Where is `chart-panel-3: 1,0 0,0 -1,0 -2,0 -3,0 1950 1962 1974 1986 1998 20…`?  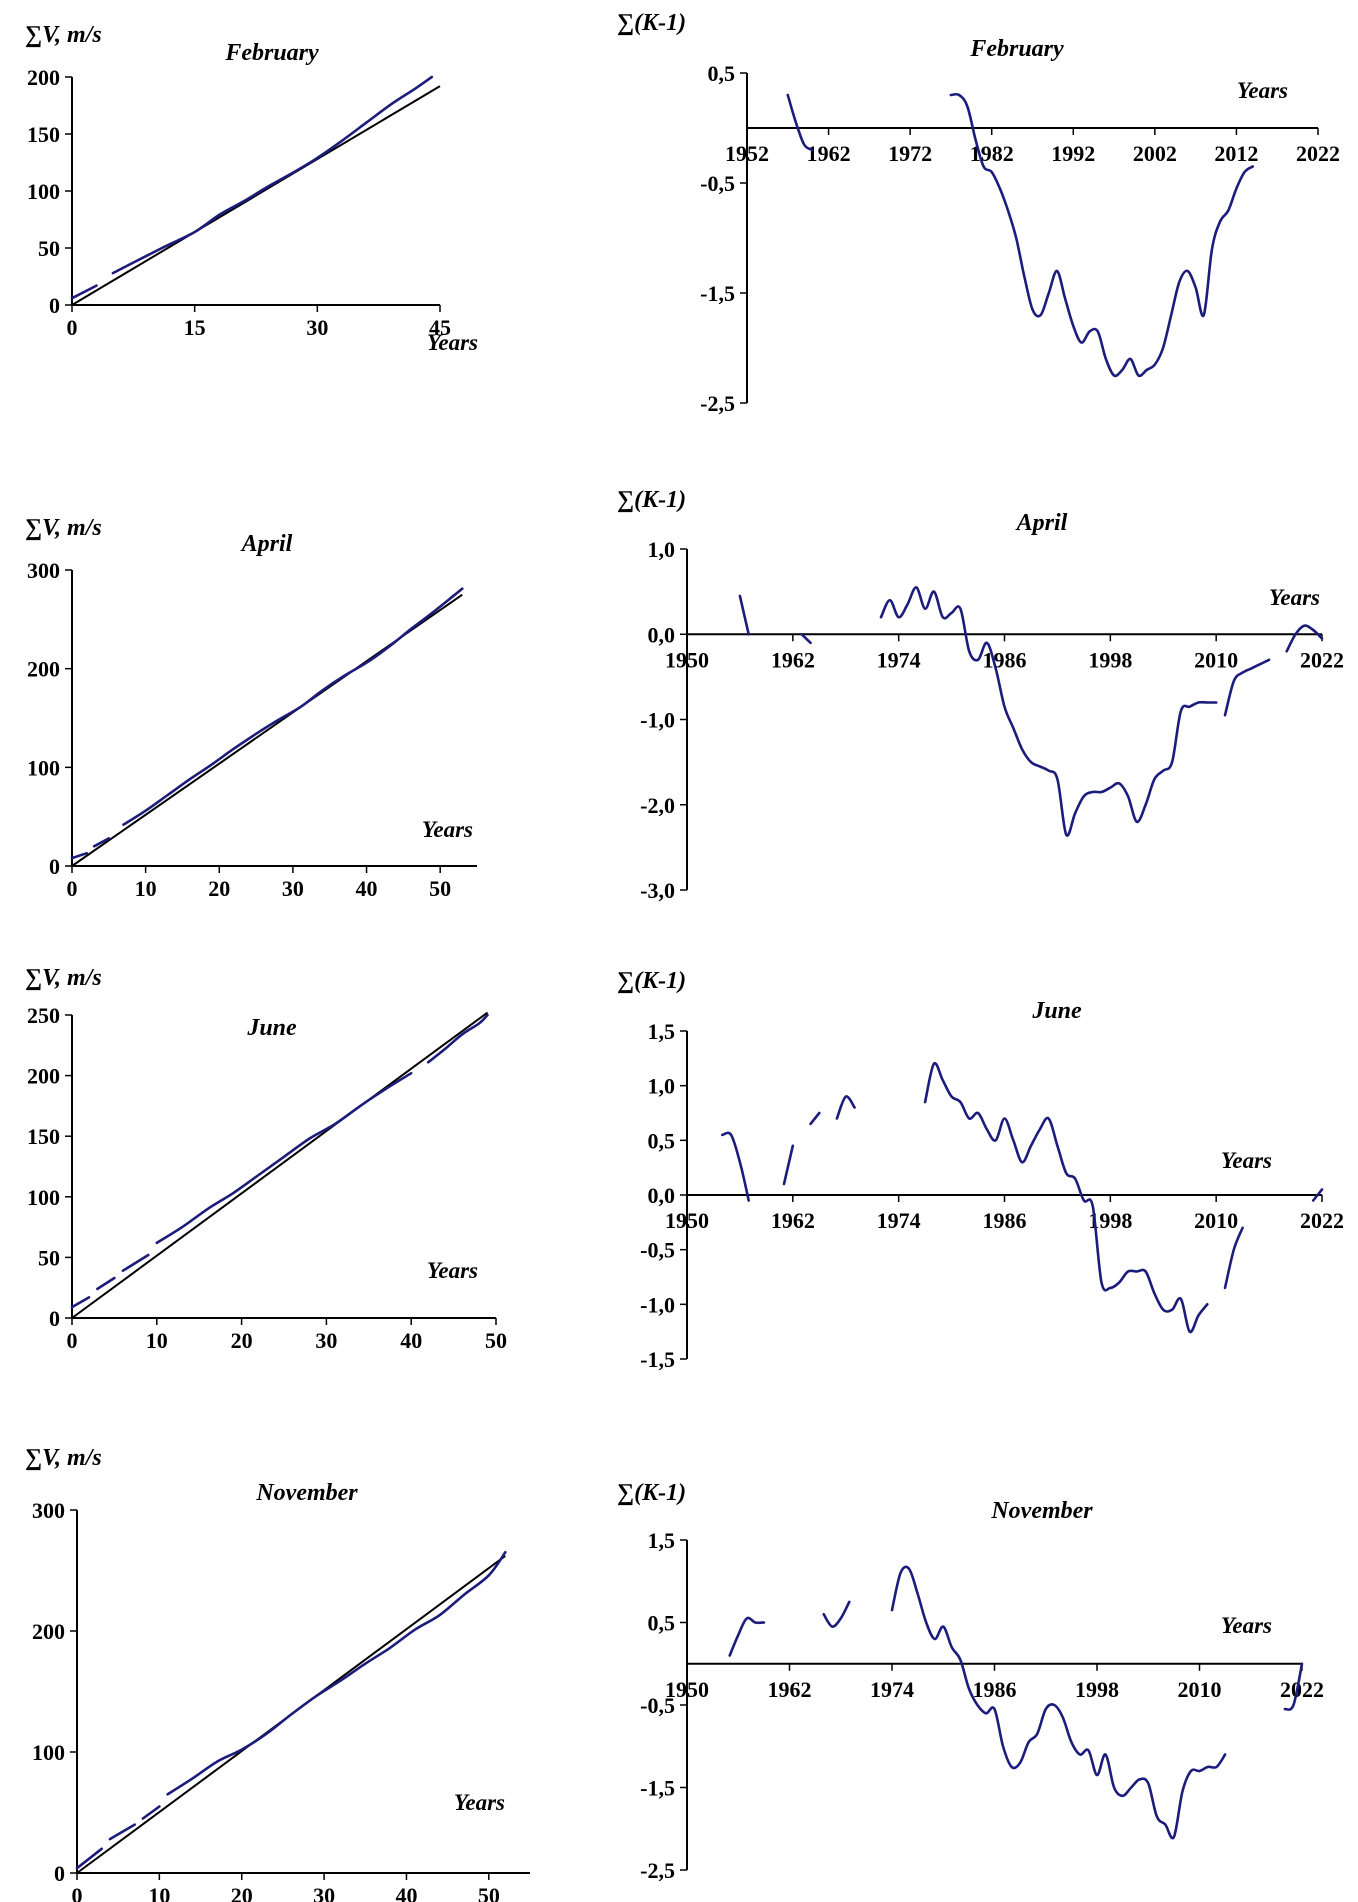
chart-panel-3: 1,0 0,0 -1,0 -2,0 -3,0 1950 1962 1974 1986 1998 20… is located at coordinates (980, 695).